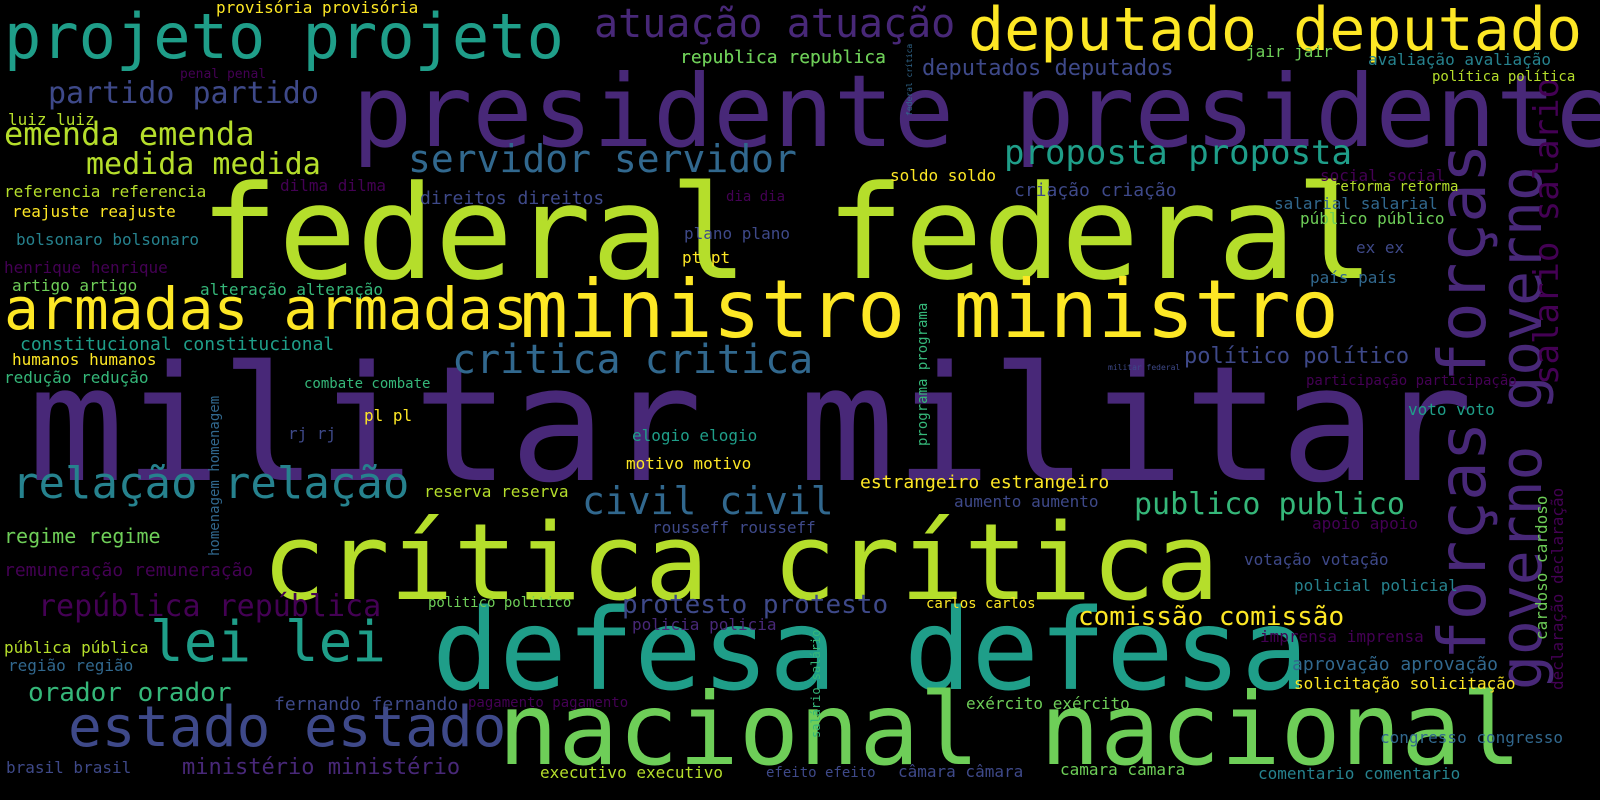 Image resolution: width=1600 pixels, height=800 pixels. I want to click on word-reajuste-reajuste: reajuste reajuste, so click(94, 211).